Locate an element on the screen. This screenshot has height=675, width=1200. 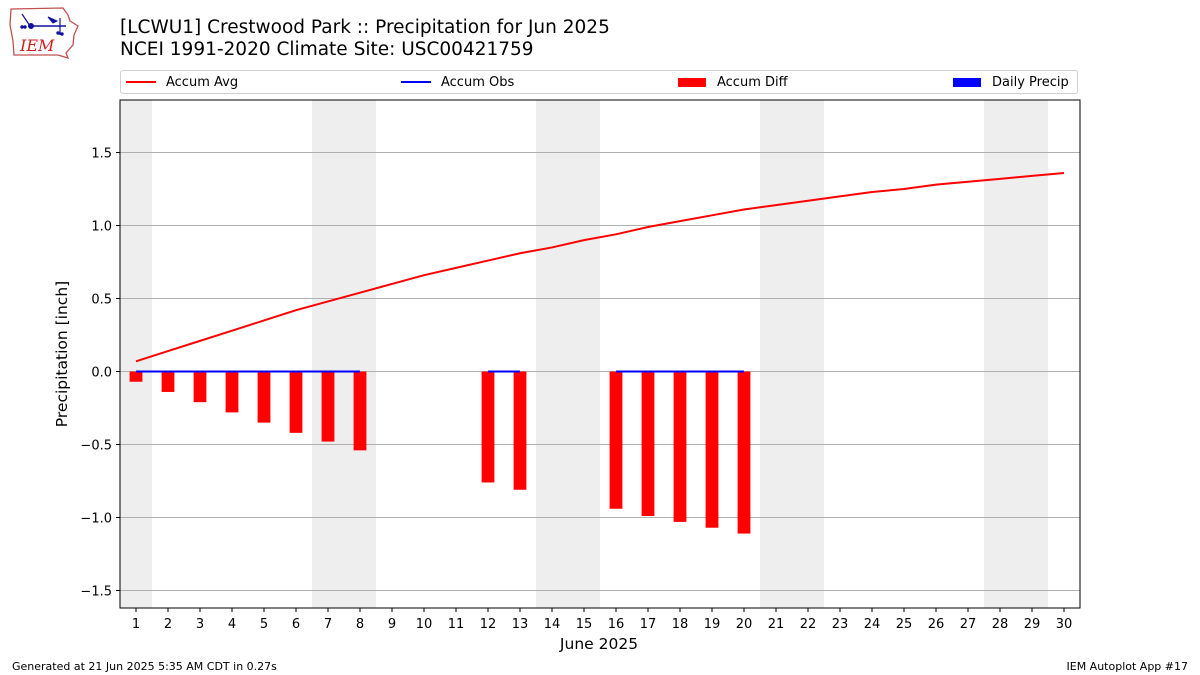
y-tick-label: −1.5 is located at coordinates (96, 591).